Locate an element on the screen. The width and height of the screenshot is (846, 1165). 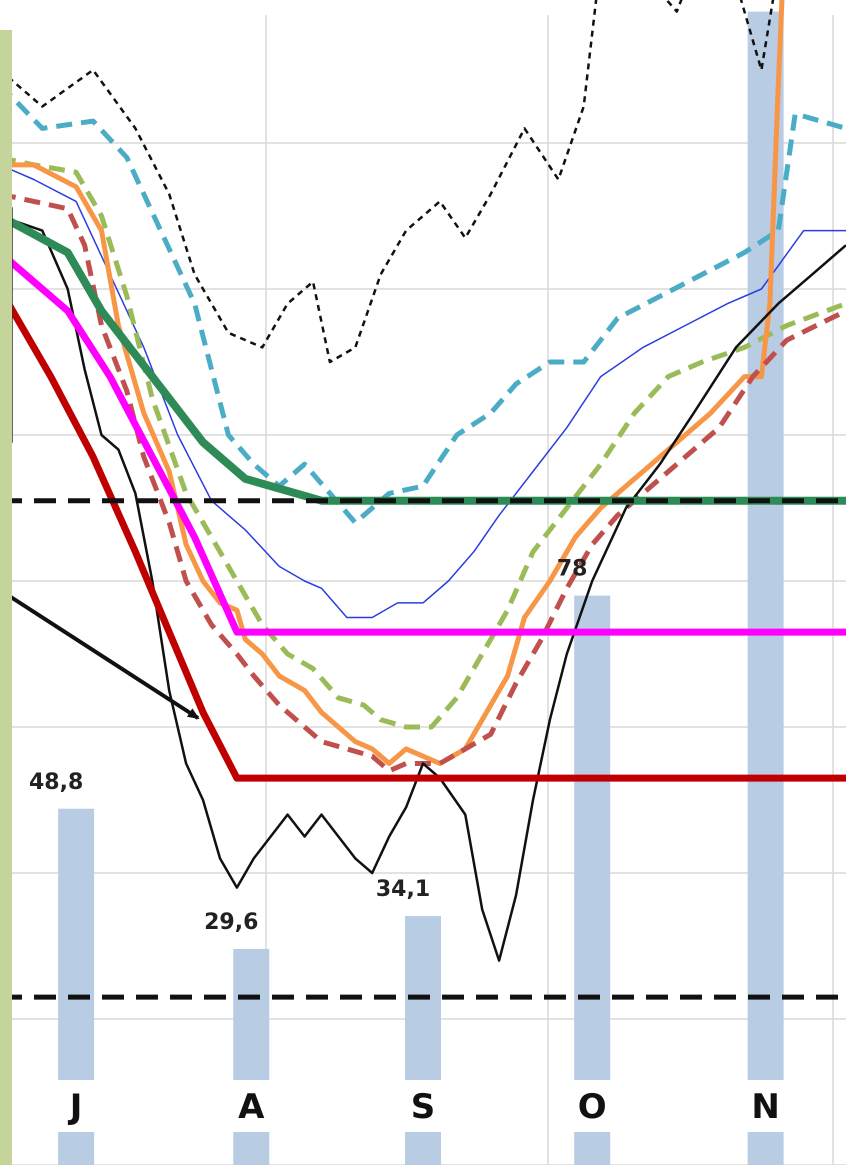
month-label: O is located at coordinates (592, 1107).